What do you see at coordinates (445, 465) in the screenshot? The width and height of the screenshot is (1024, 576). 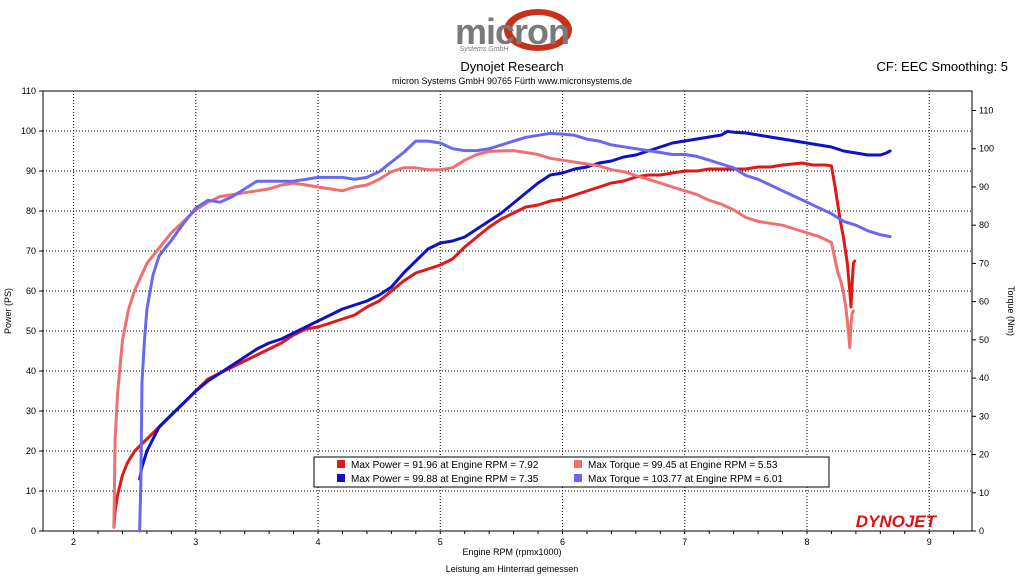 I see `legend-entry-power-1: Max Power = 91.96 at Engine RPM = 7.92` at bounding box center [445, 465].